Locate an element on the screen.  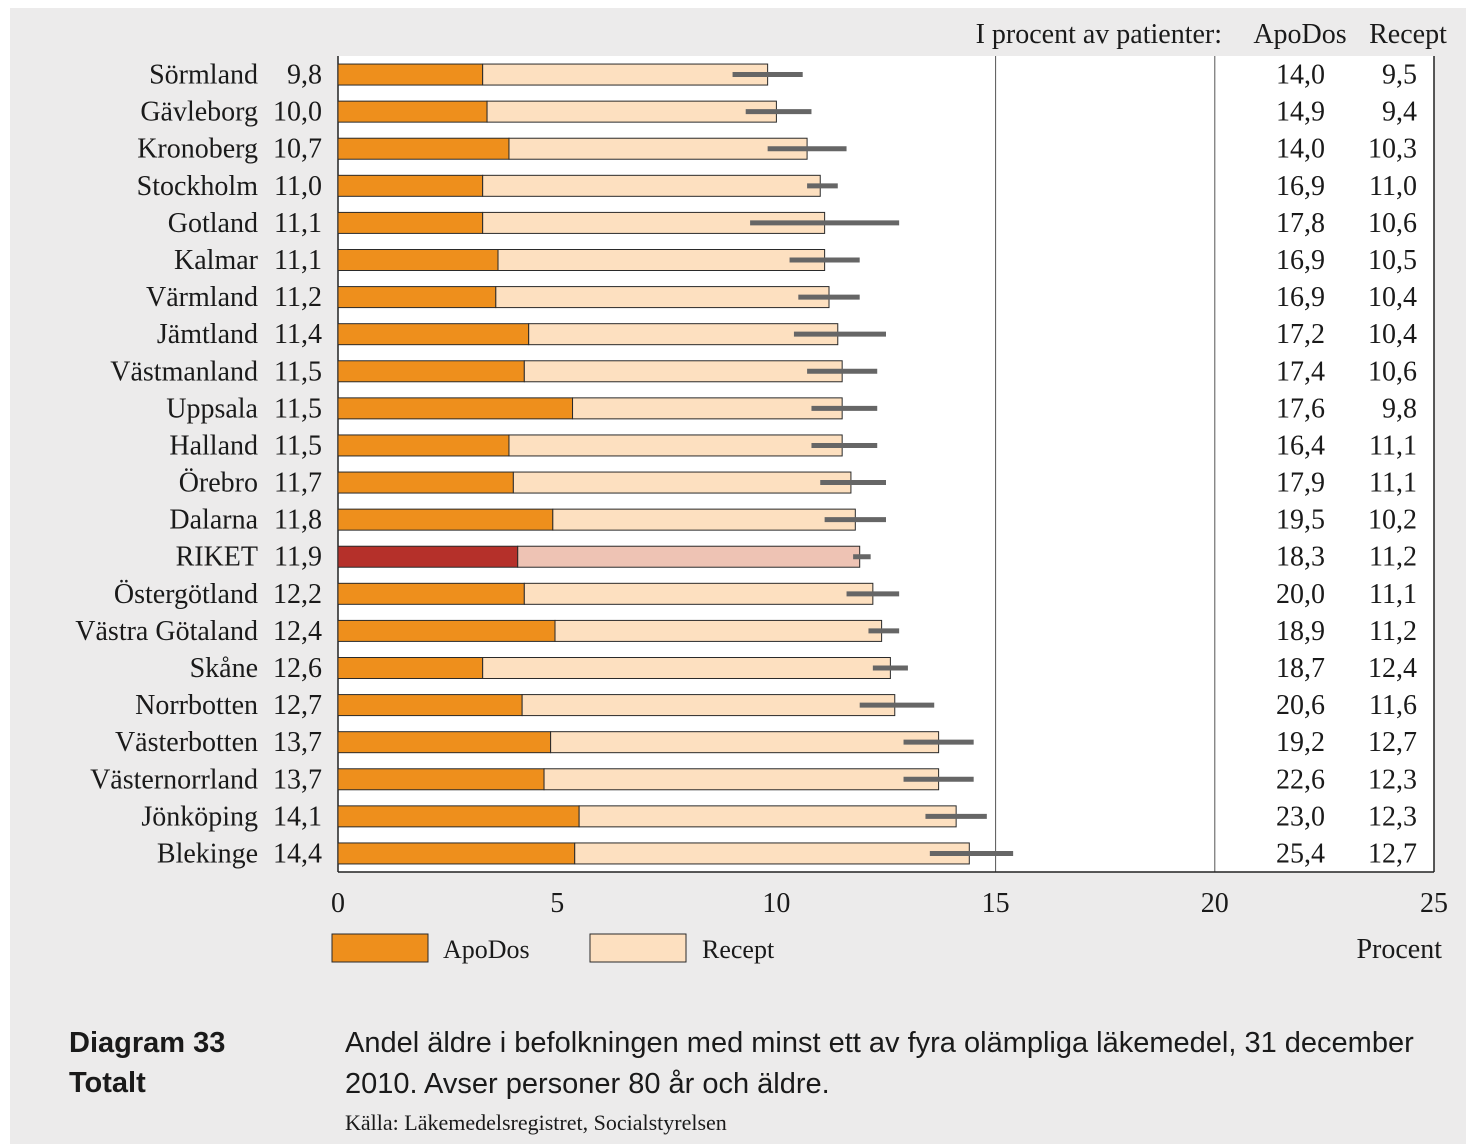
x-tick-label: 0 is located at coordinates (338, 903).